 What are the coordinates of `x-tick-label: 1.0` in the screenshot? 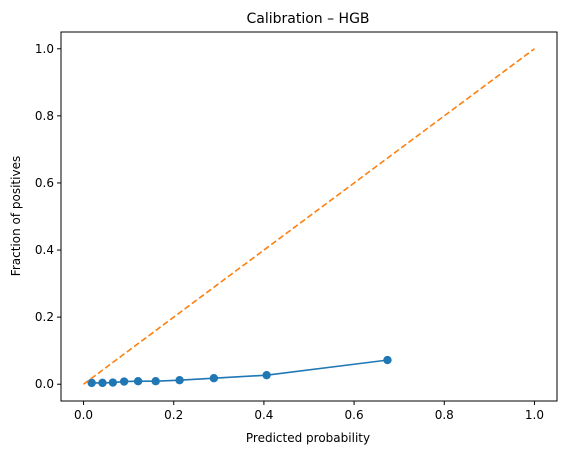 It's located at (534, 415).